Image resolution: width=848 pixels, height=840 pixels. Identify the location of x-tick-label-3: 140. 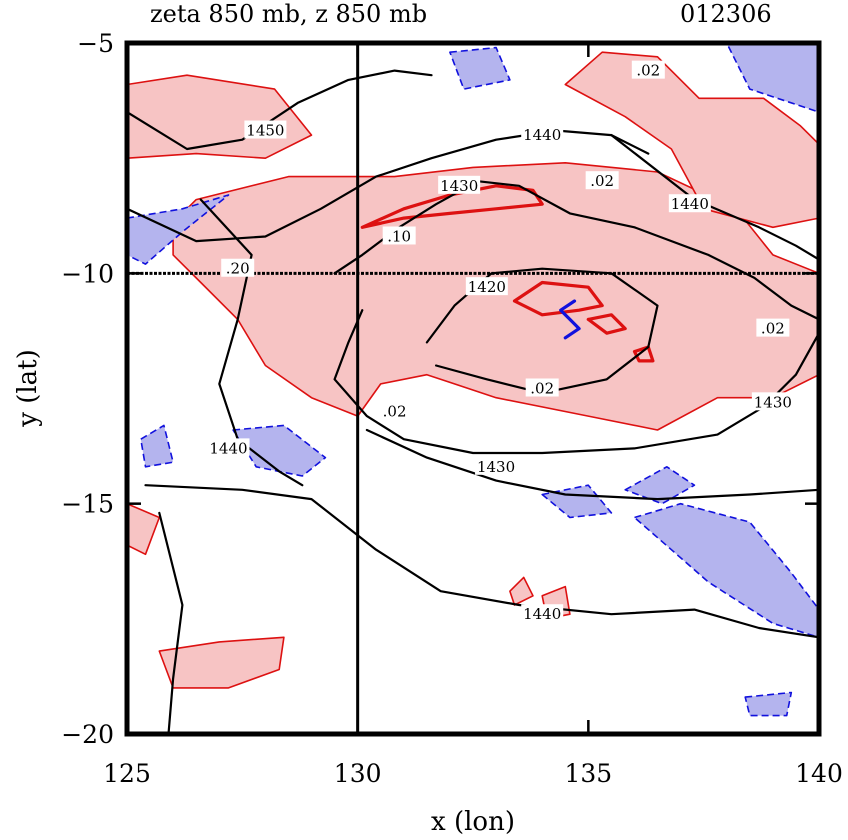
(819, 773).